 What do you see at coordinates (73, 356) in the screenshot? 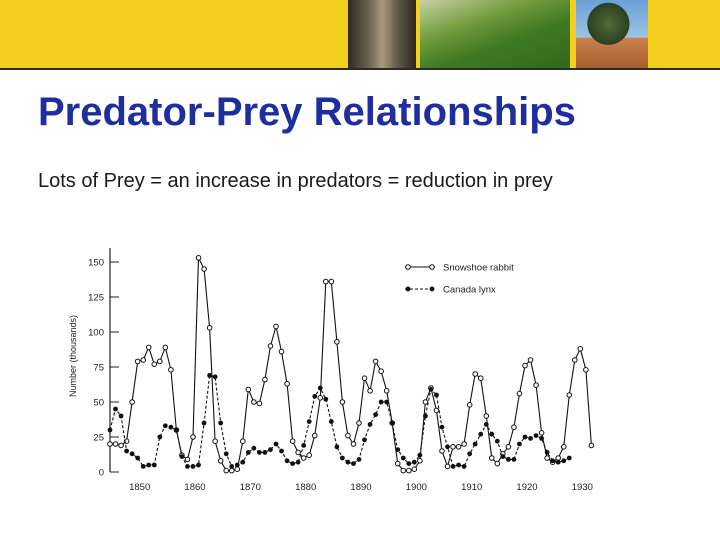
I see `y-axis-title: Number (thousands)` at bounding box center [73, 356].